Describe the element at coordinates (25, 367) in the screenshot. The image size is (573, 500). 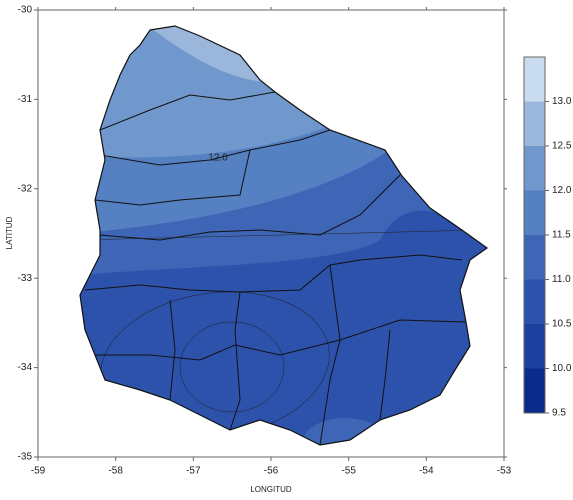
I see `y-tick-label: -34` at that location.